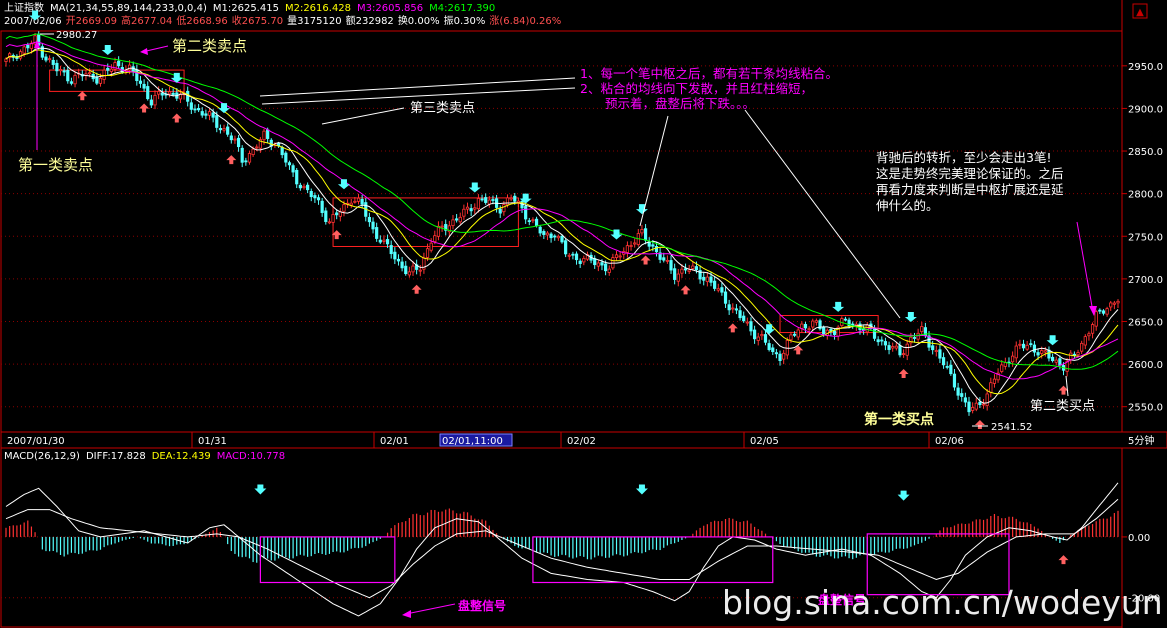 The image size is (1167, 628). What do you see at coordinates (899, 419) in the screenshot?
I see `first-buy-label: 第一类买点` at bounding box center [899, 419].